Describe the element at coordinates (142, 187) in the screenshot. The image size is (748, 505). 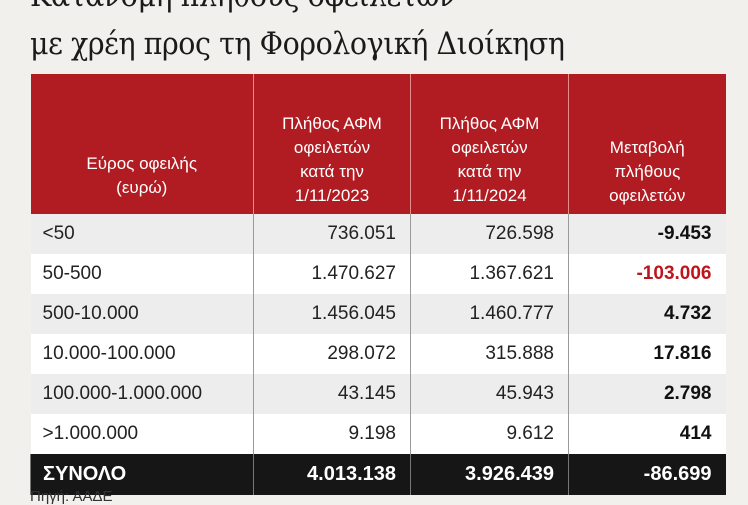
I see `column-header-line: (ευρώ)` at that location.